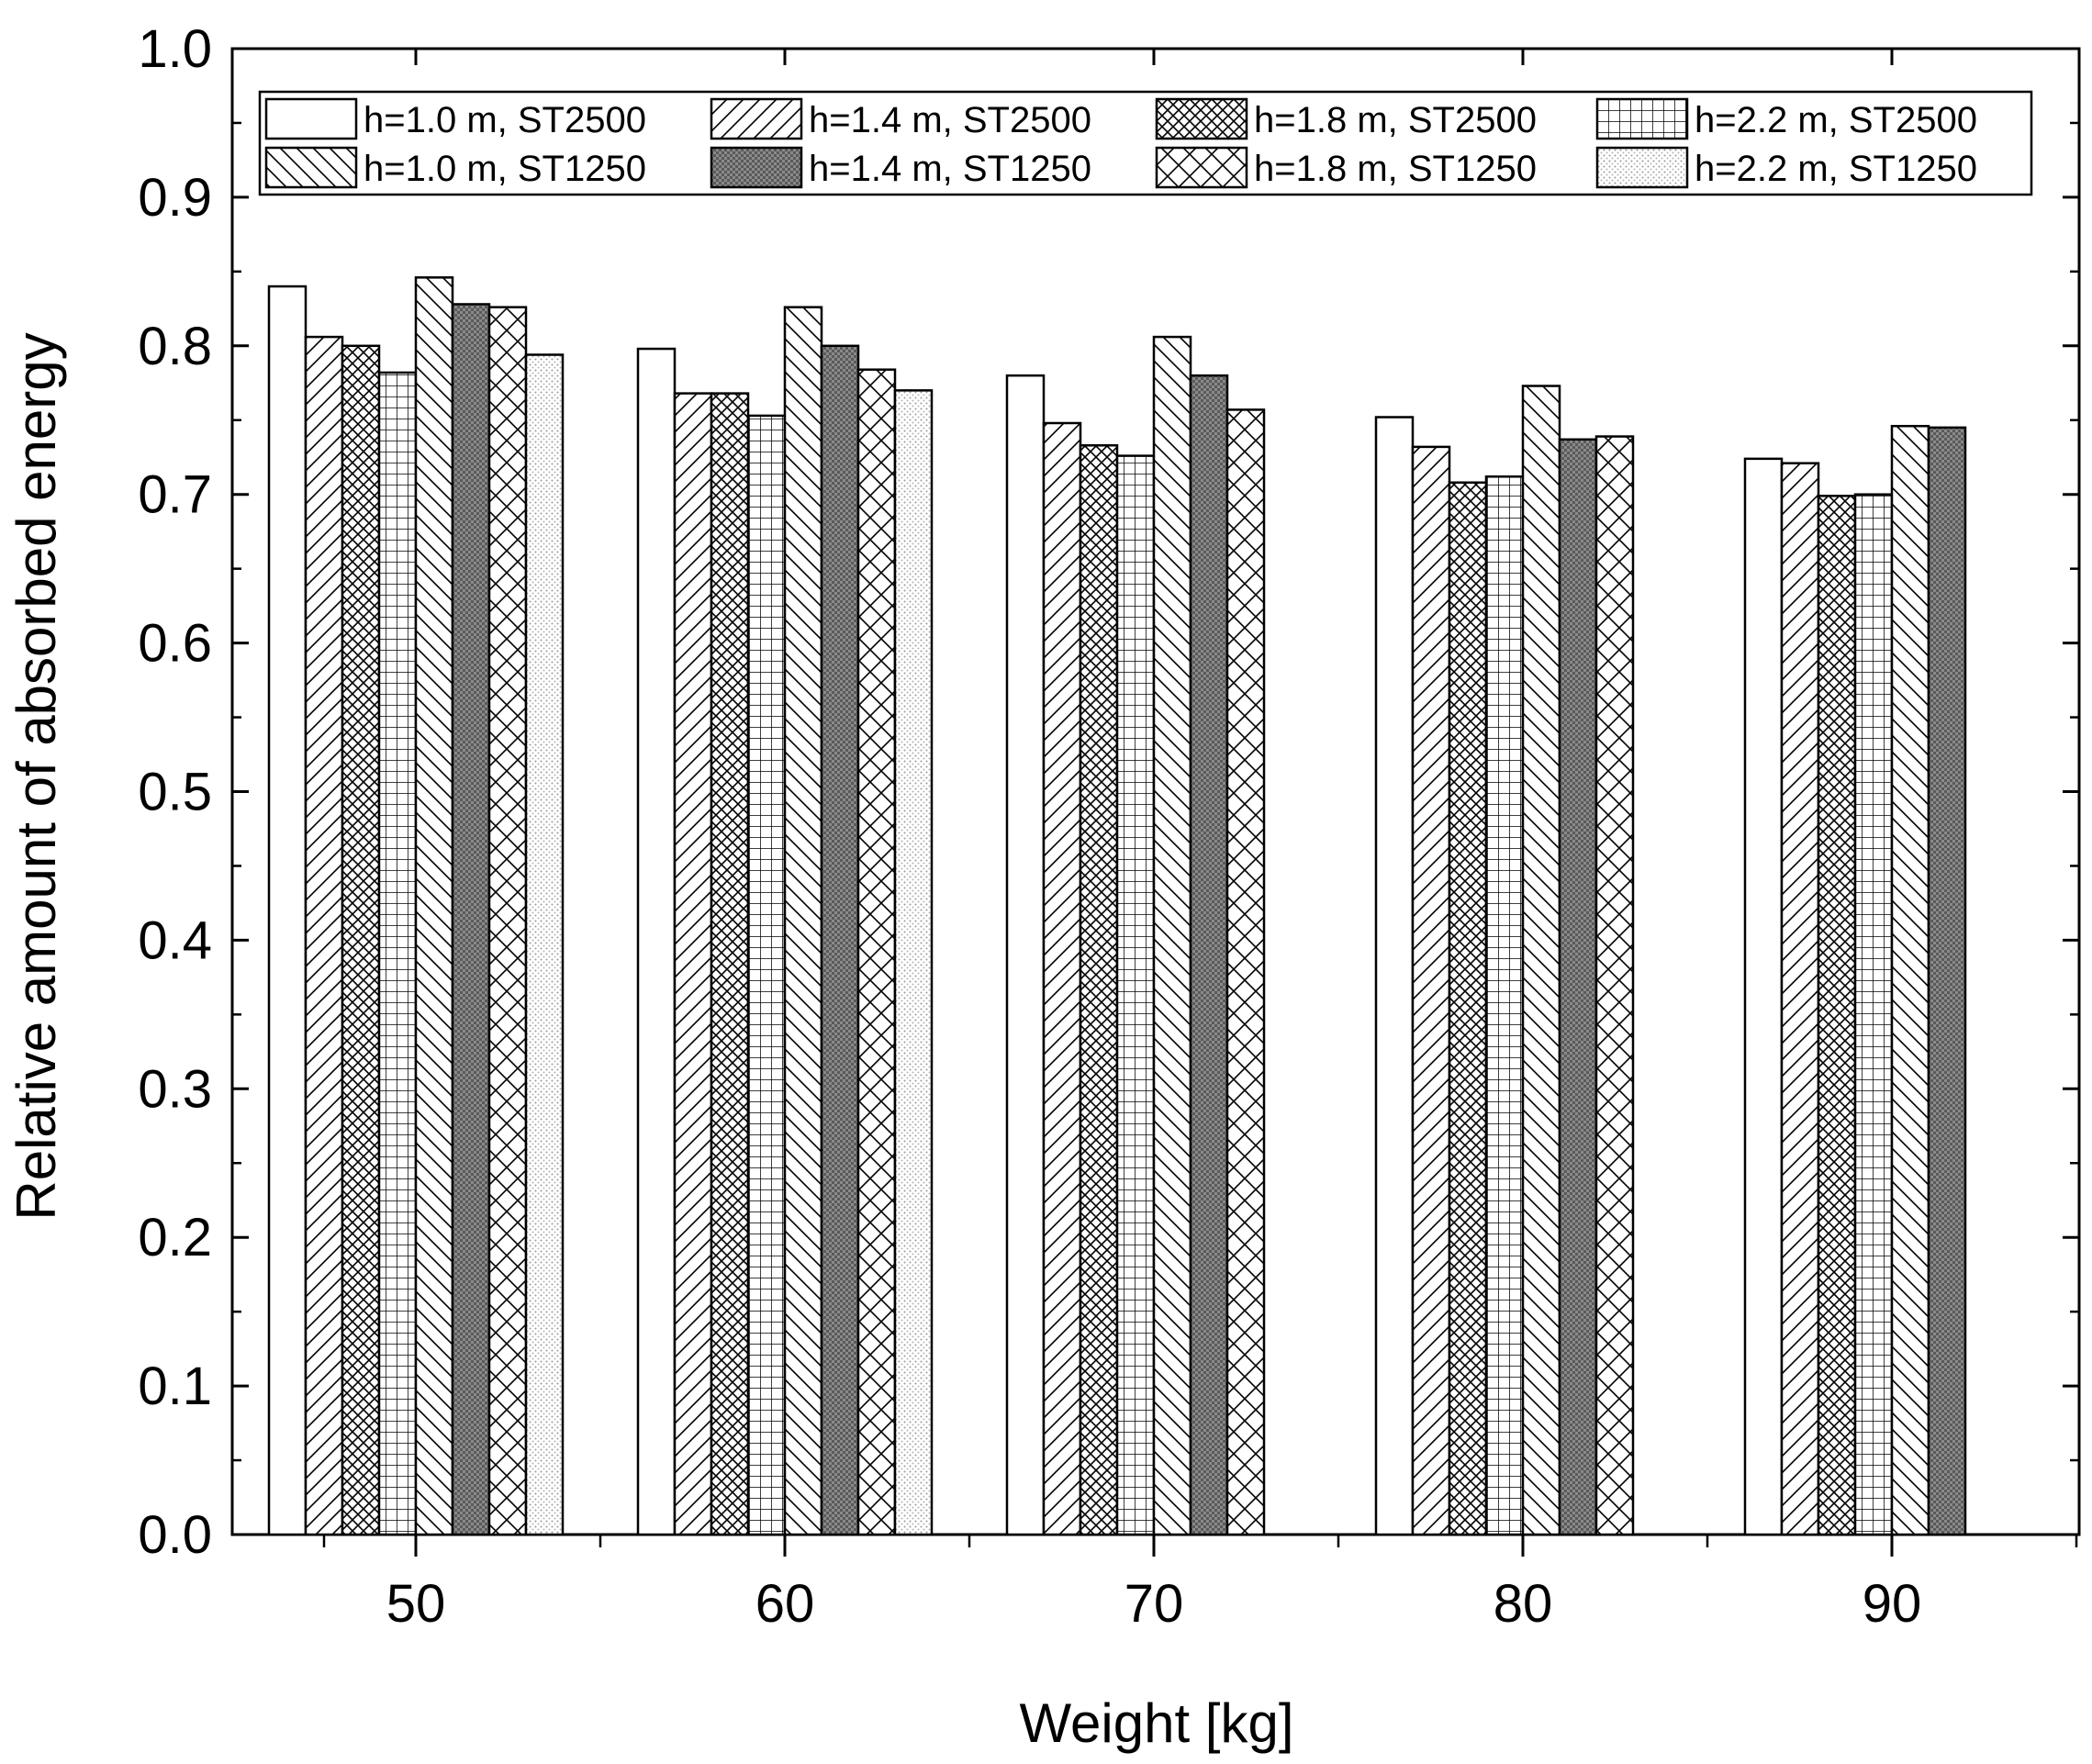 Image resolution: width=2092 pixels, height=1764 pixels. What do you see at coordinates (505, 169) in the screenshot?
I see `legend-label: h=1.0 m, ST1250` at bounding box center [505, 169].